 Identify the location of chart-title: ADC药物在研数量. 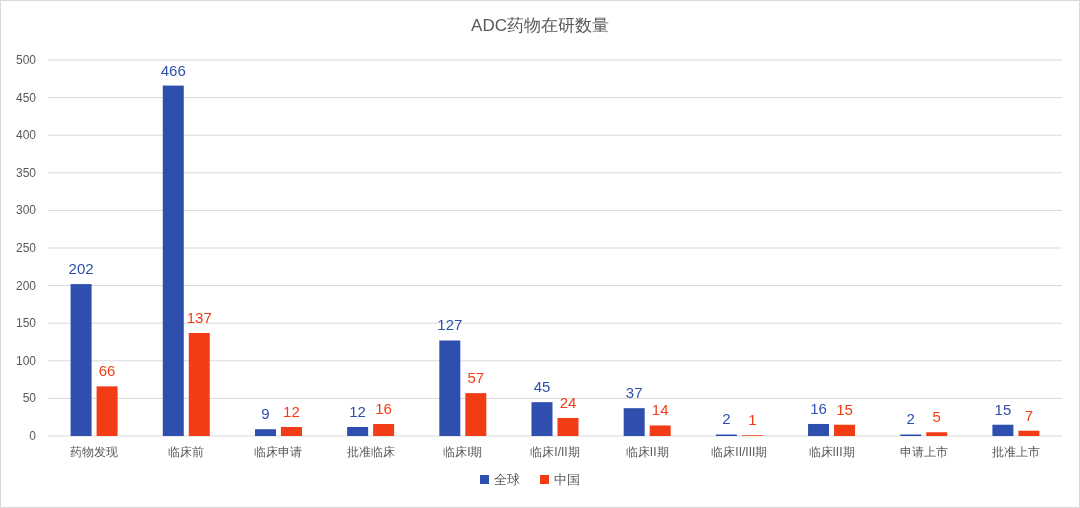
(540, 25).